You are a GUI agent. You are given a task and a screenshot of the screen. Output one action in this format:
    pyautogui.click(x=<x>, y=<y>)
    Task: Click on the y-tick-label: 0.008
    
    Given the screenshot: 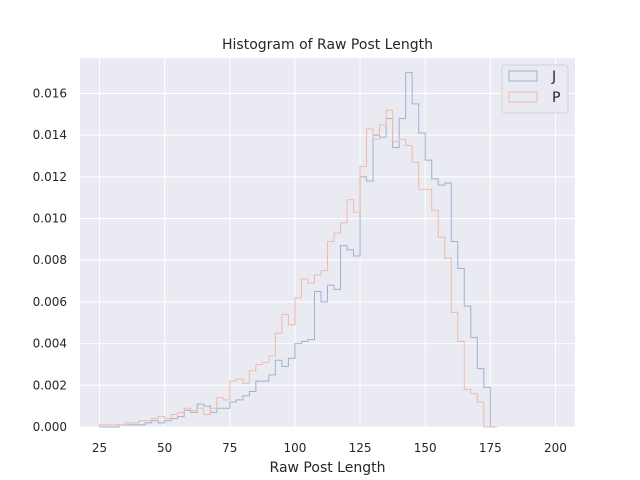 What is the action you would take?
    pyautogui.click(x=50, y=260)
    